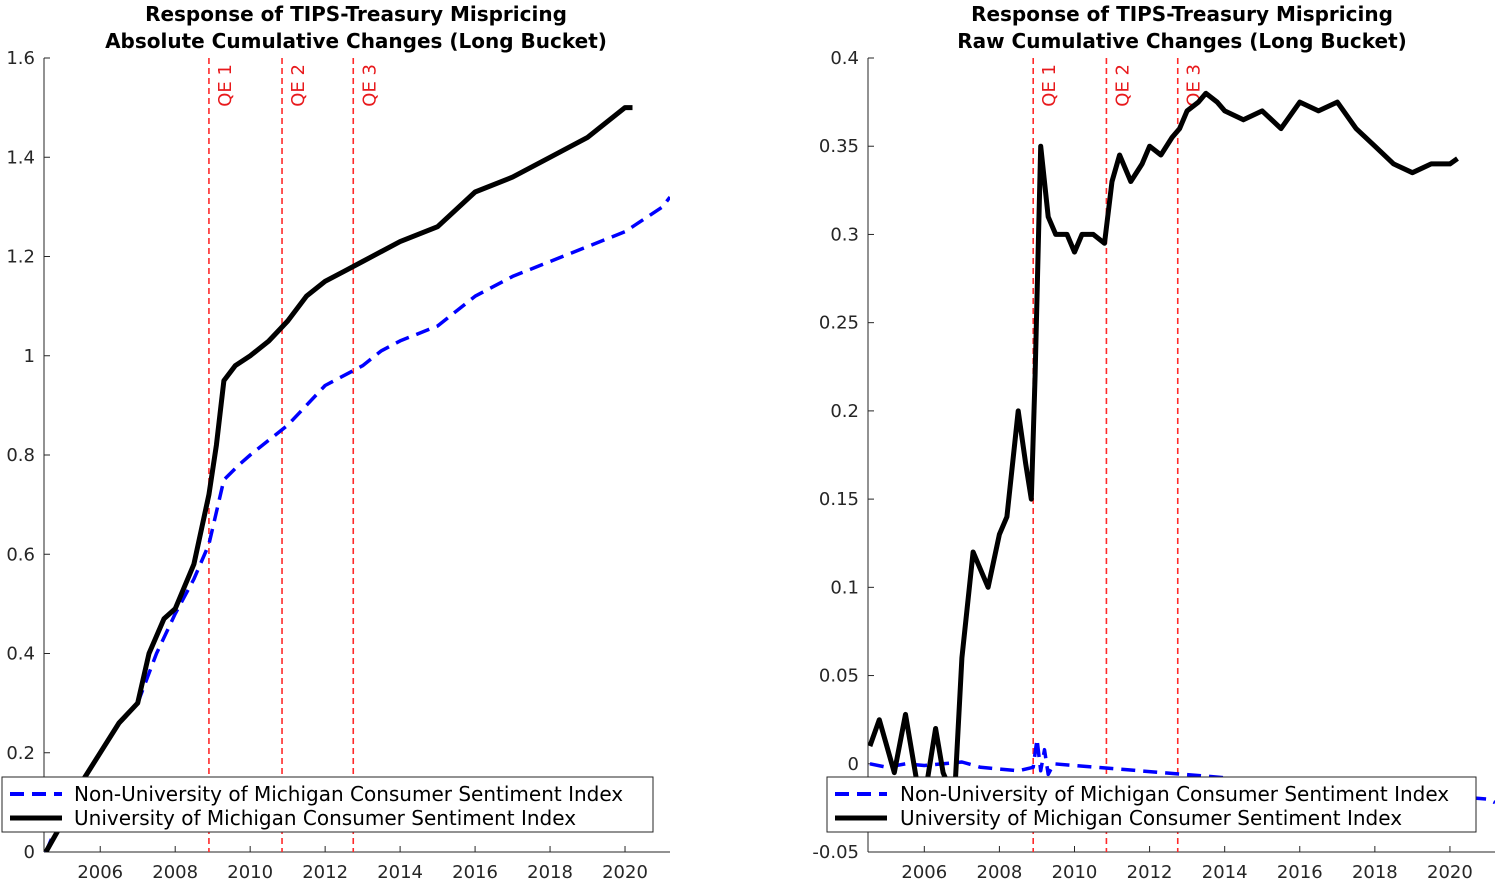 This screenshot has width=1499, height=883. I want to click on left-legend-box, so click(327, 804).